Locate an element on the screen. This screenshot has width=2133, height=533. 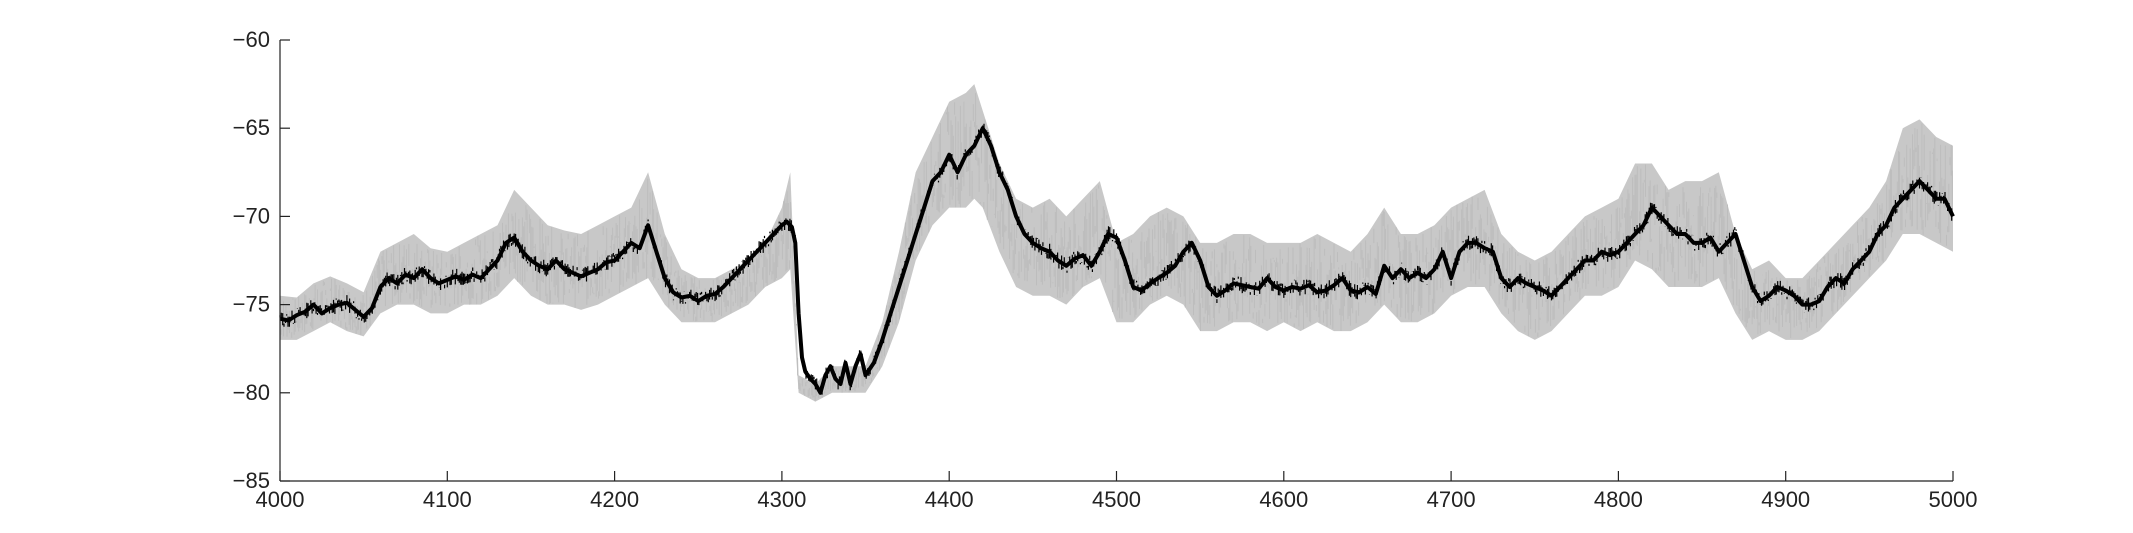
x-tick-label: 4700 is located at coordinates (1451, 499).